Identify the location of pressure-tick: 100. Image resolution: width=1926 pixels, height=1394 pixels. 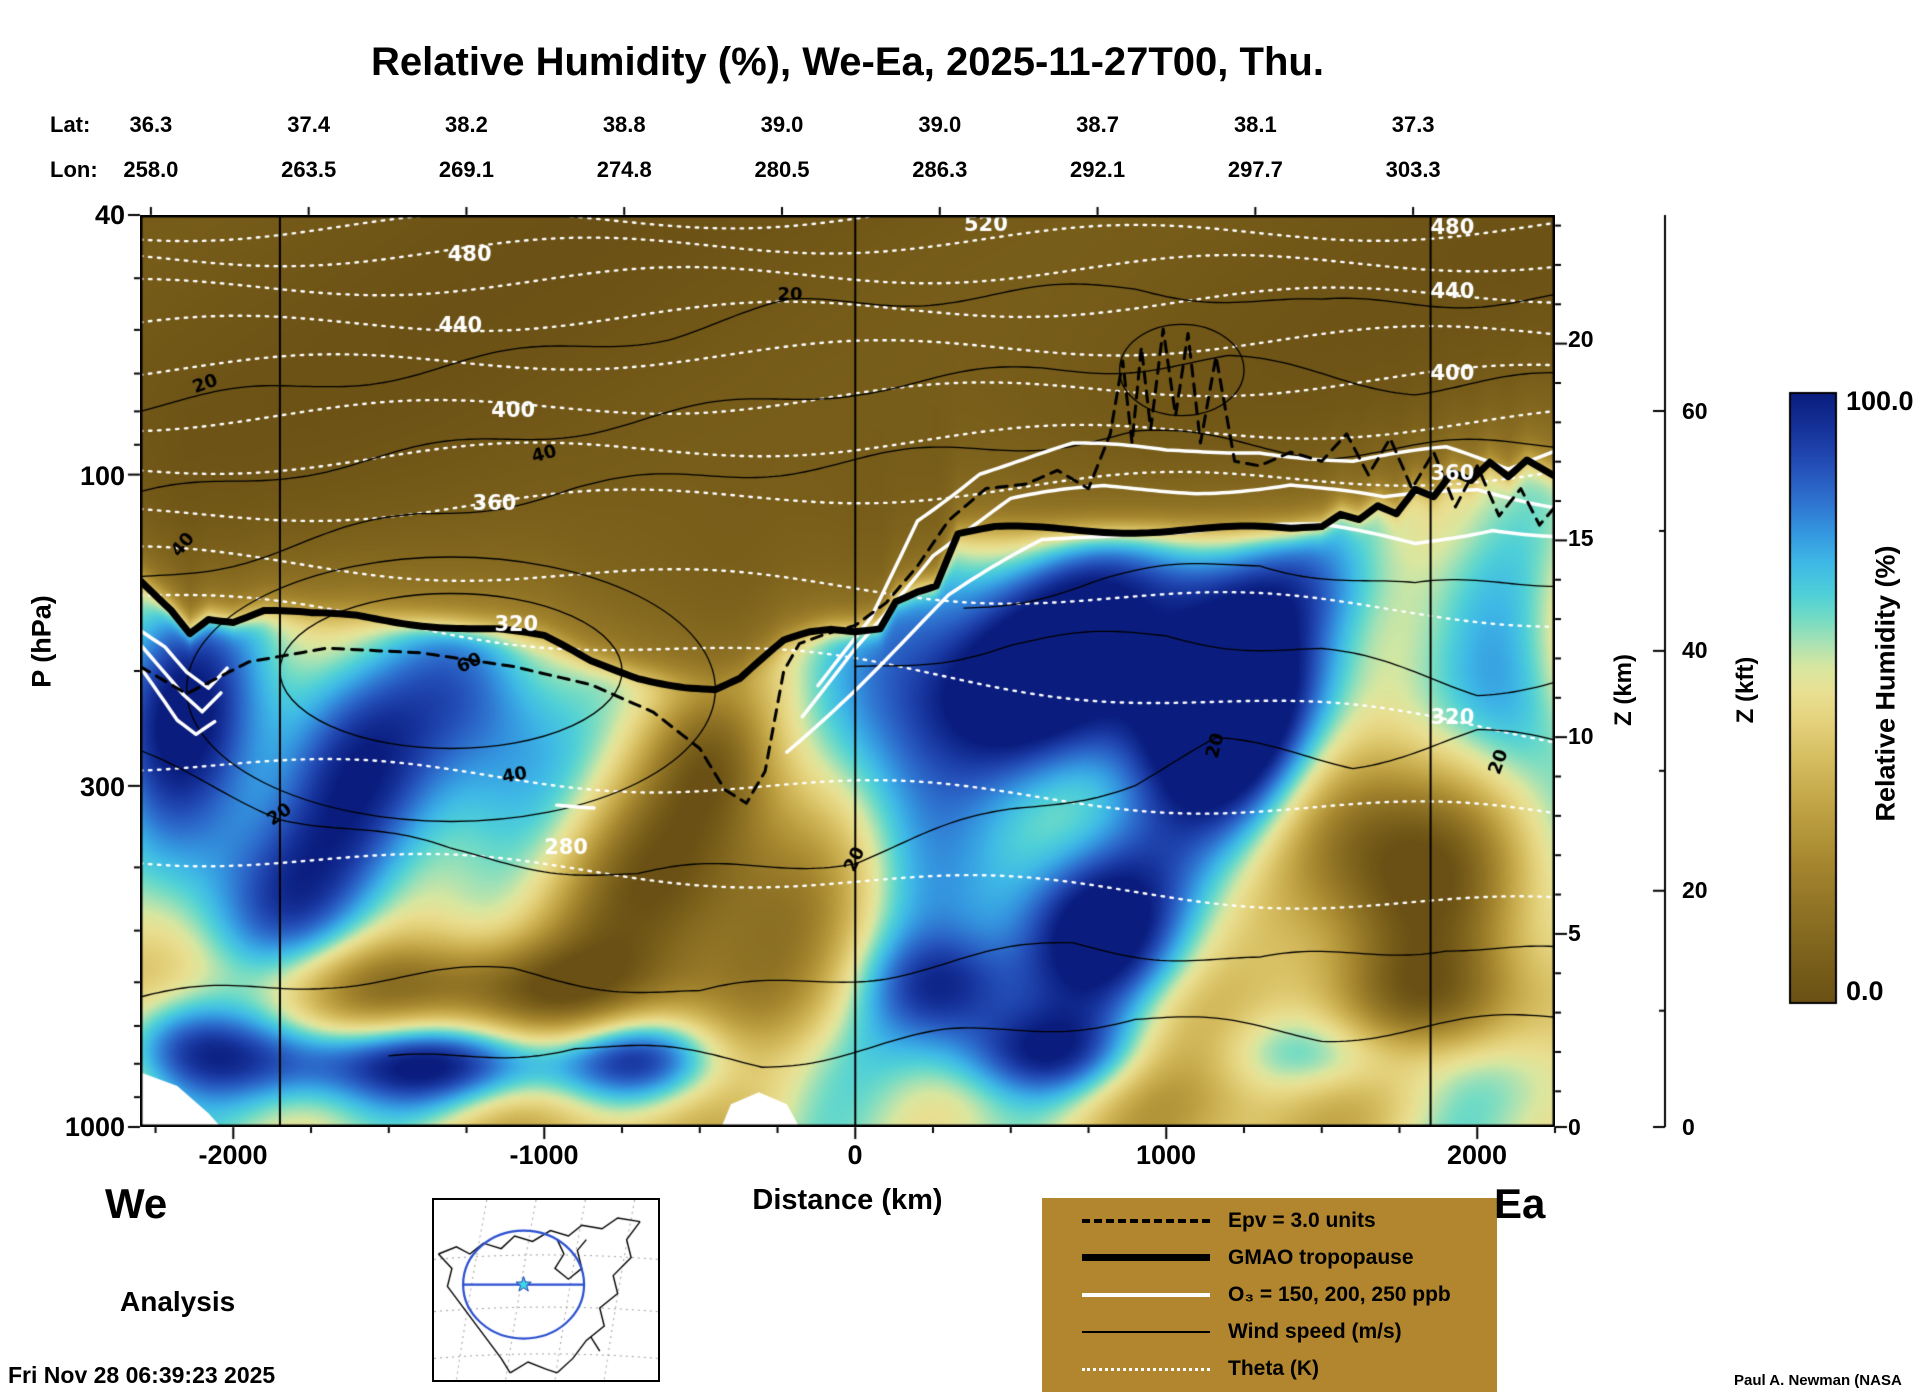
(102, 476).